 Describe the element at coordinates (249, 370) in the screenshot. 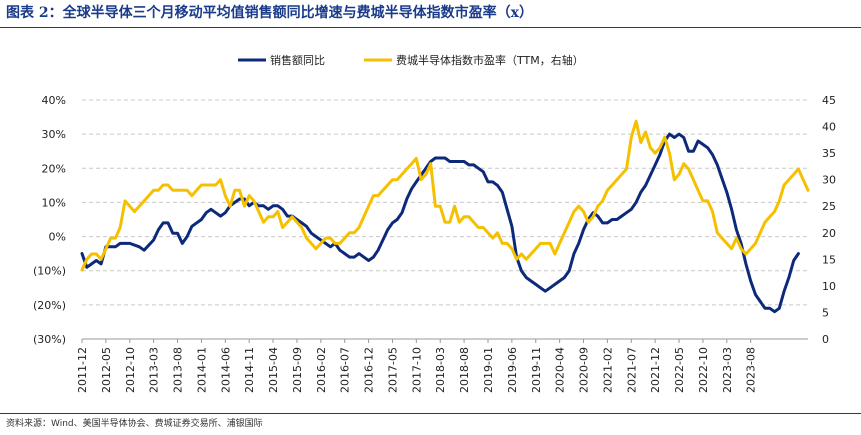

I see `x-axis-tick-label: 2014-11` at that location.